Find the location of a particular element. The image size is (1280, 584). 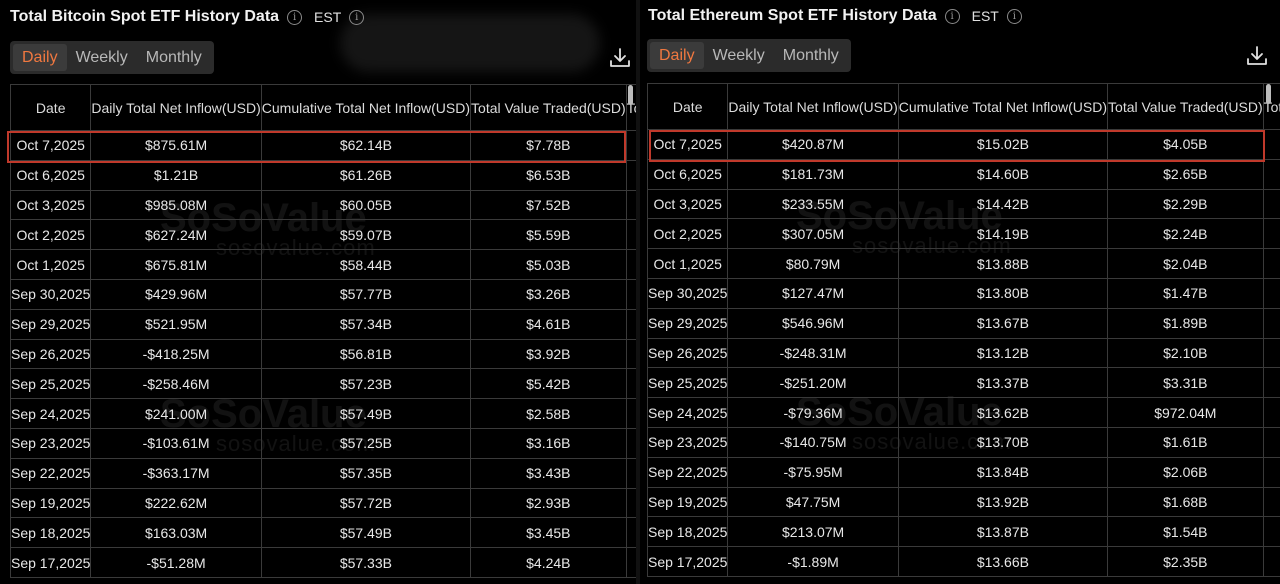

value-traded-cell: $2.93B is located at coordinates (548, 503).